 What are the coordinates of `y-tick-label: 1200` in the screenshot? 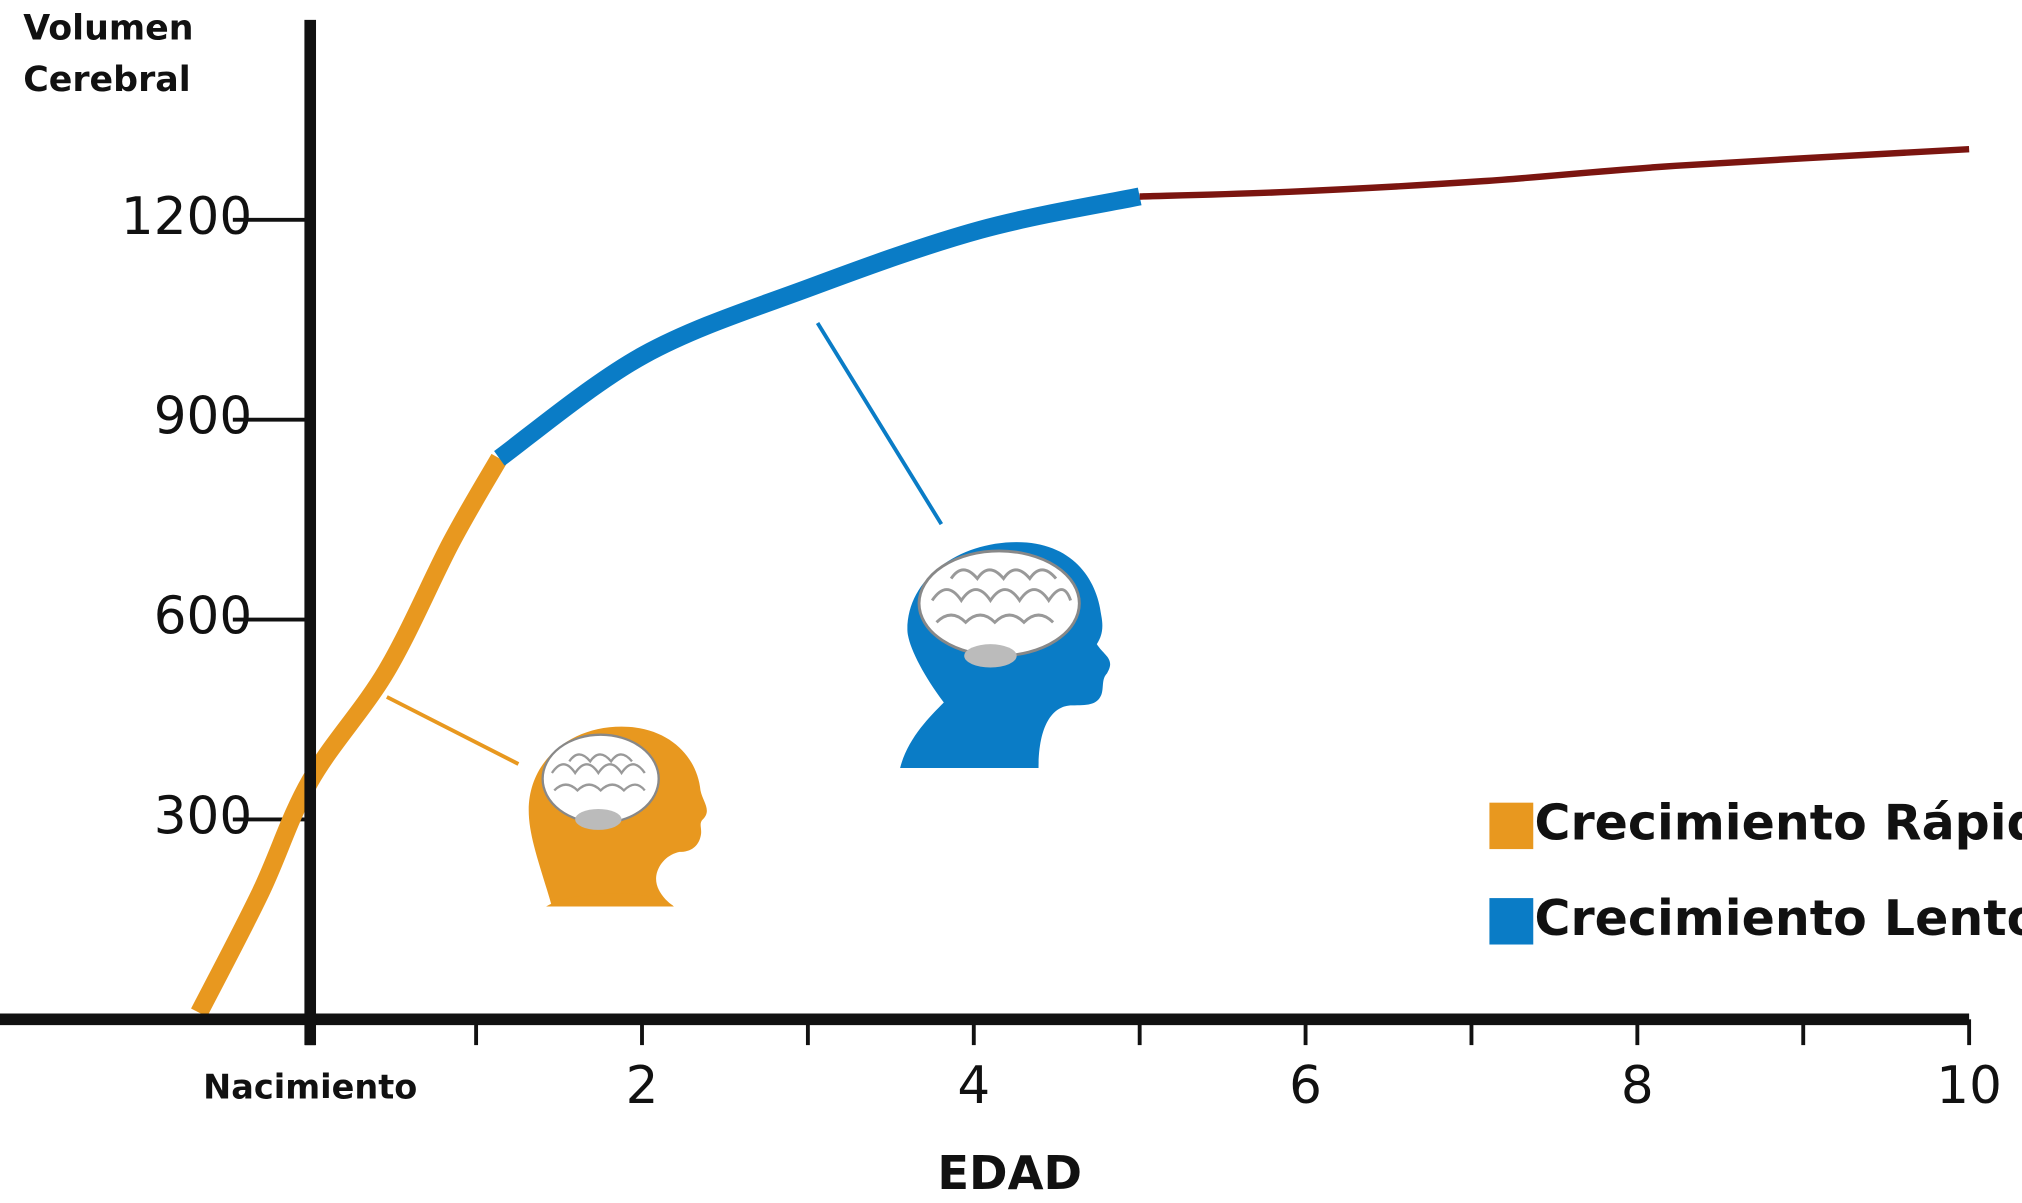 It's located at (186, 217).